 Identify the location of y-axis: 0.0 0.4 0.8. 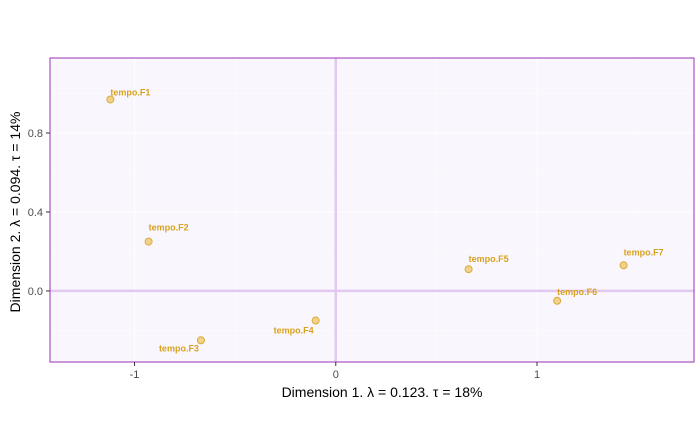
(39, 213).